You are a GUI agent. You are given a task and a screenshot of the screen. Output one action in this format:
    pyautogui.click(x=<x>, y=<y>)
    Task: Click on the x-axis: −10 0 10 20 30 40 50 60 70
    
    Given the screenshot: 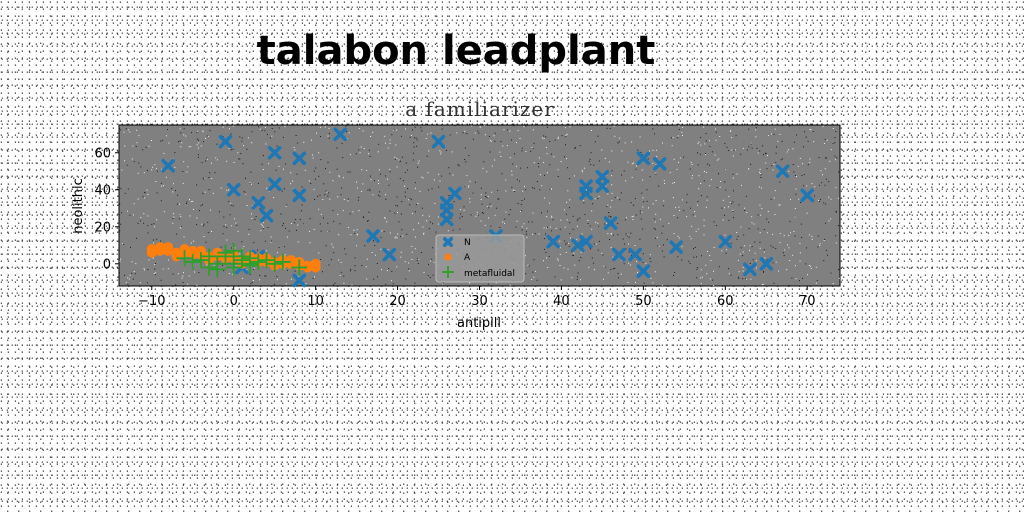 What is the action you would take?
    pyautogui.click(x=477, y=297)
    